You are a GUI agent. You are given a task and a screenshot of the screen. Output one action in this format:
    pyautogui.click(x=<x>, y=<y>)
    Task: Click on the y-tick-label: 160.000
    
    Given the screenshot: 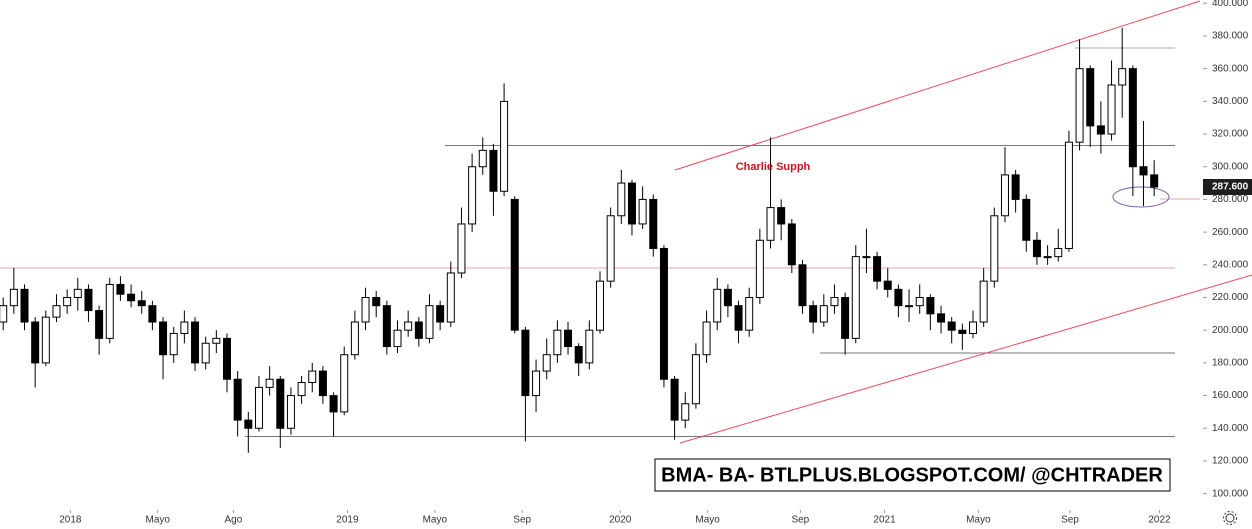 What is the action you would take?
    pyautogui.click(x=1230, y=395)
    